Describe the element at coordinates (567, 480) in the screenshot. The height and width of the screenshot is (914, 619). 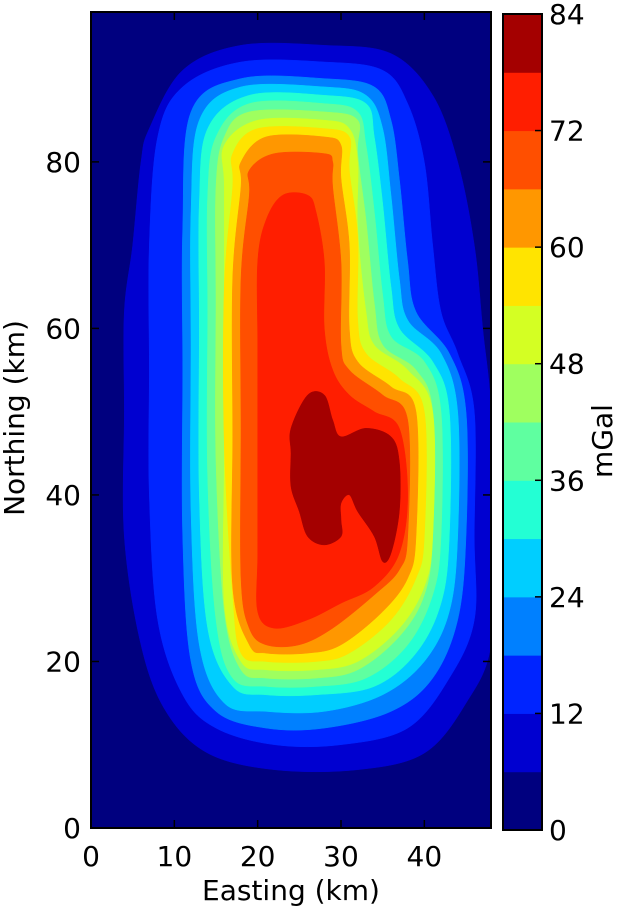
I see `colorbar-tick-label: 36` at that location.